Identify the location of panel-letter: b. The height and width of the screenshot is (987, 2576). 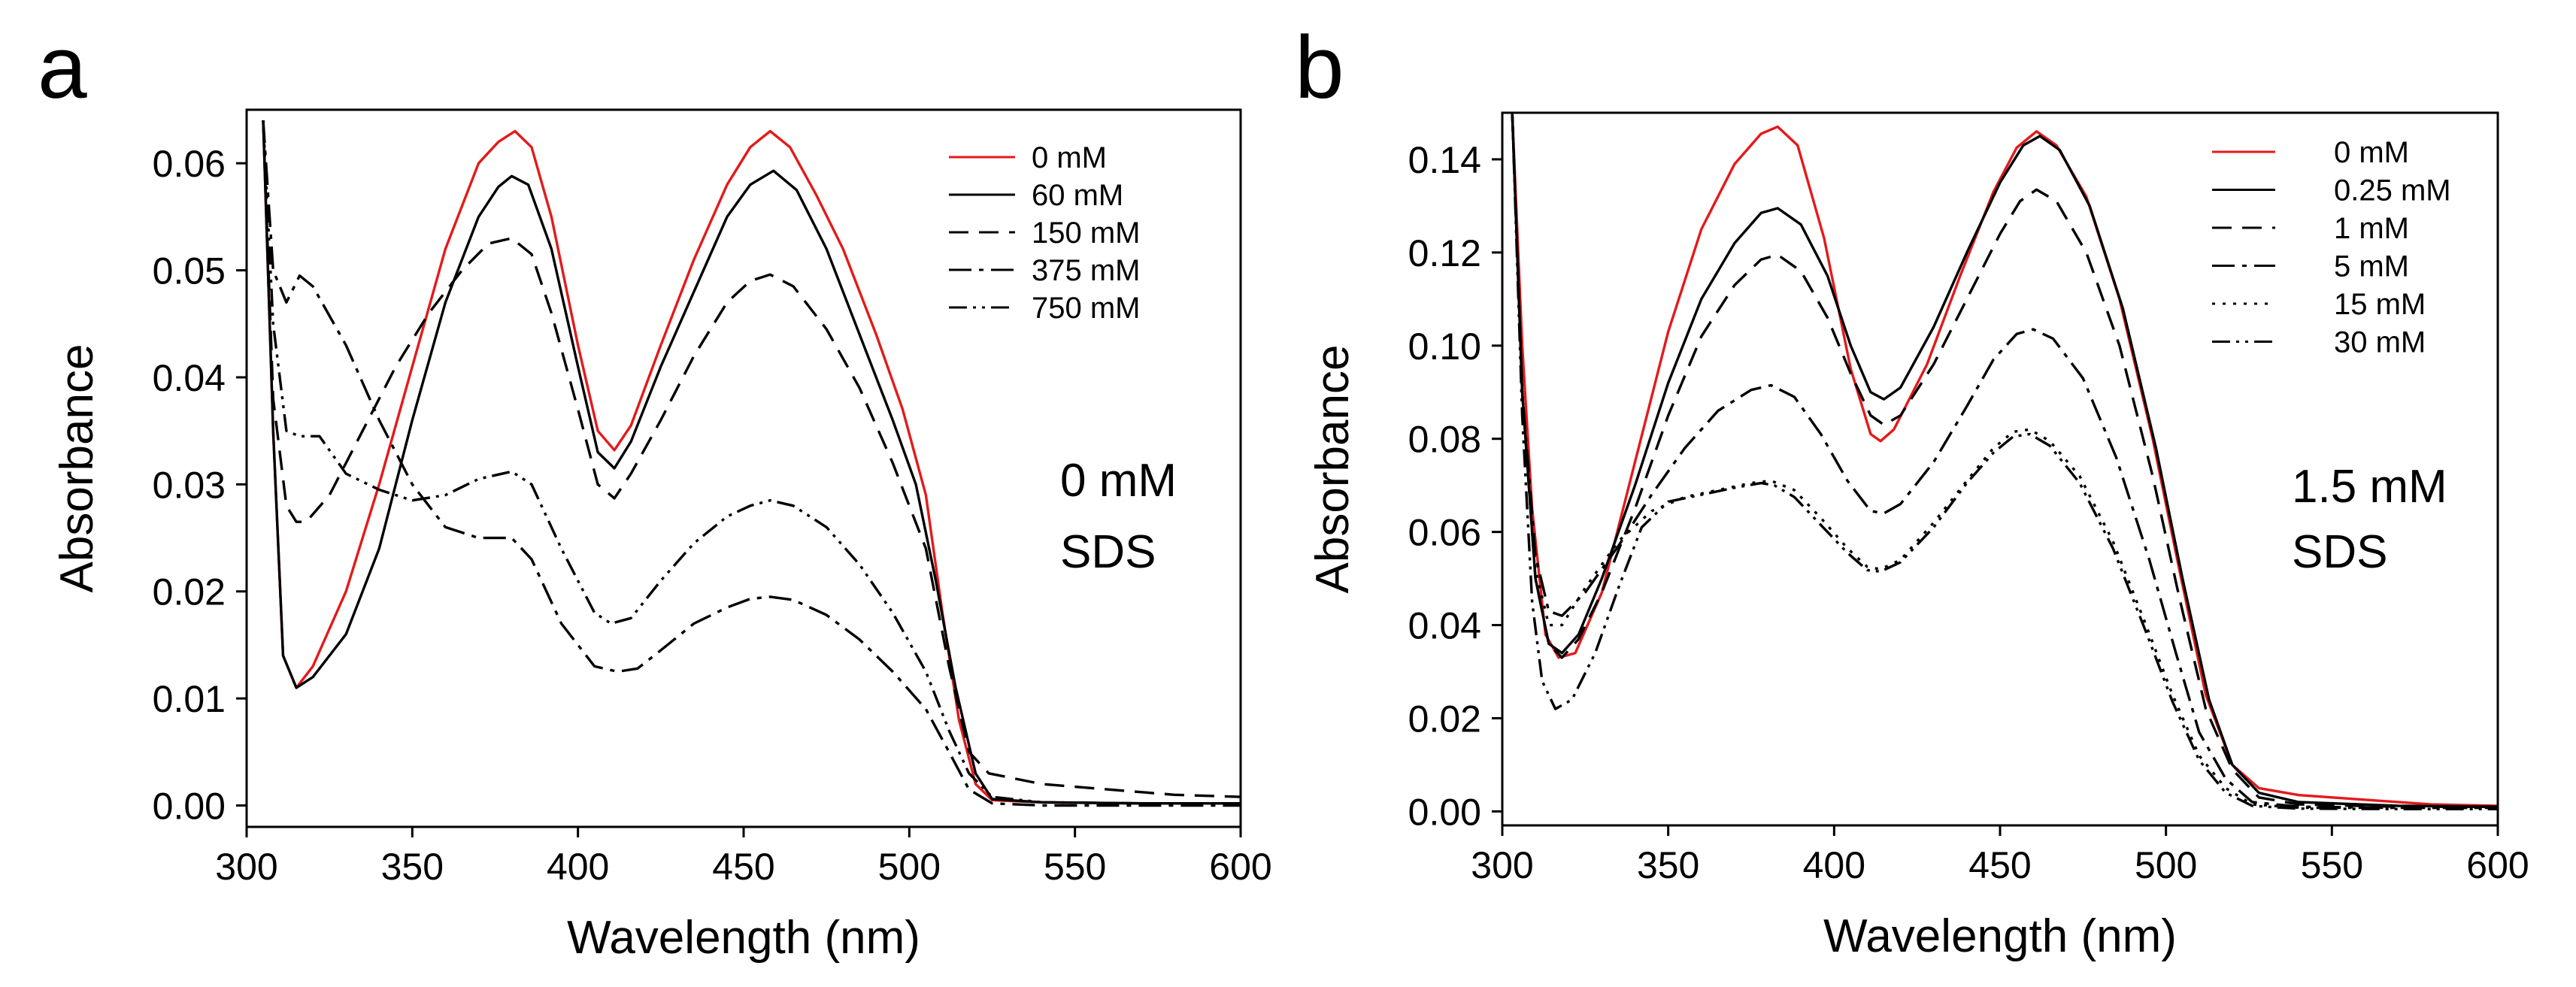
(1319, 67).